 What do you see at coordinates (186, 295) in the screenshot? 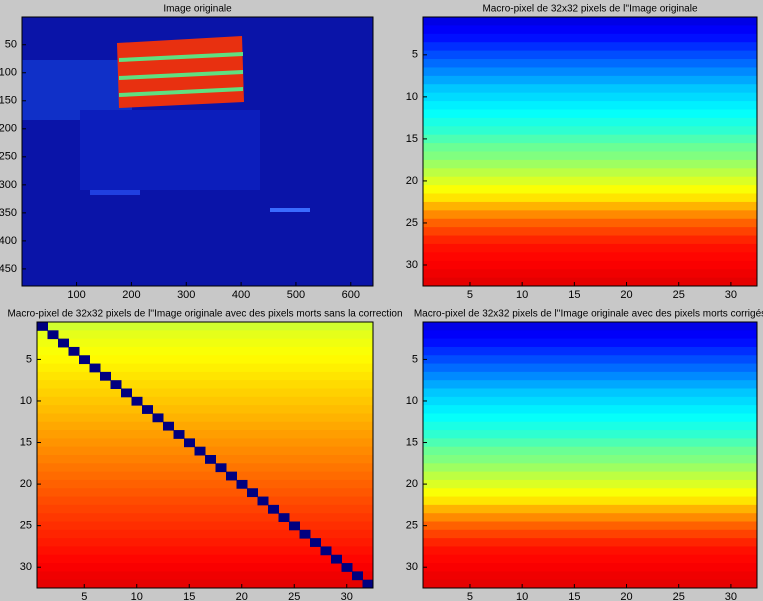
I see `x-tick-label: 300` at bounding box center [186, 295].